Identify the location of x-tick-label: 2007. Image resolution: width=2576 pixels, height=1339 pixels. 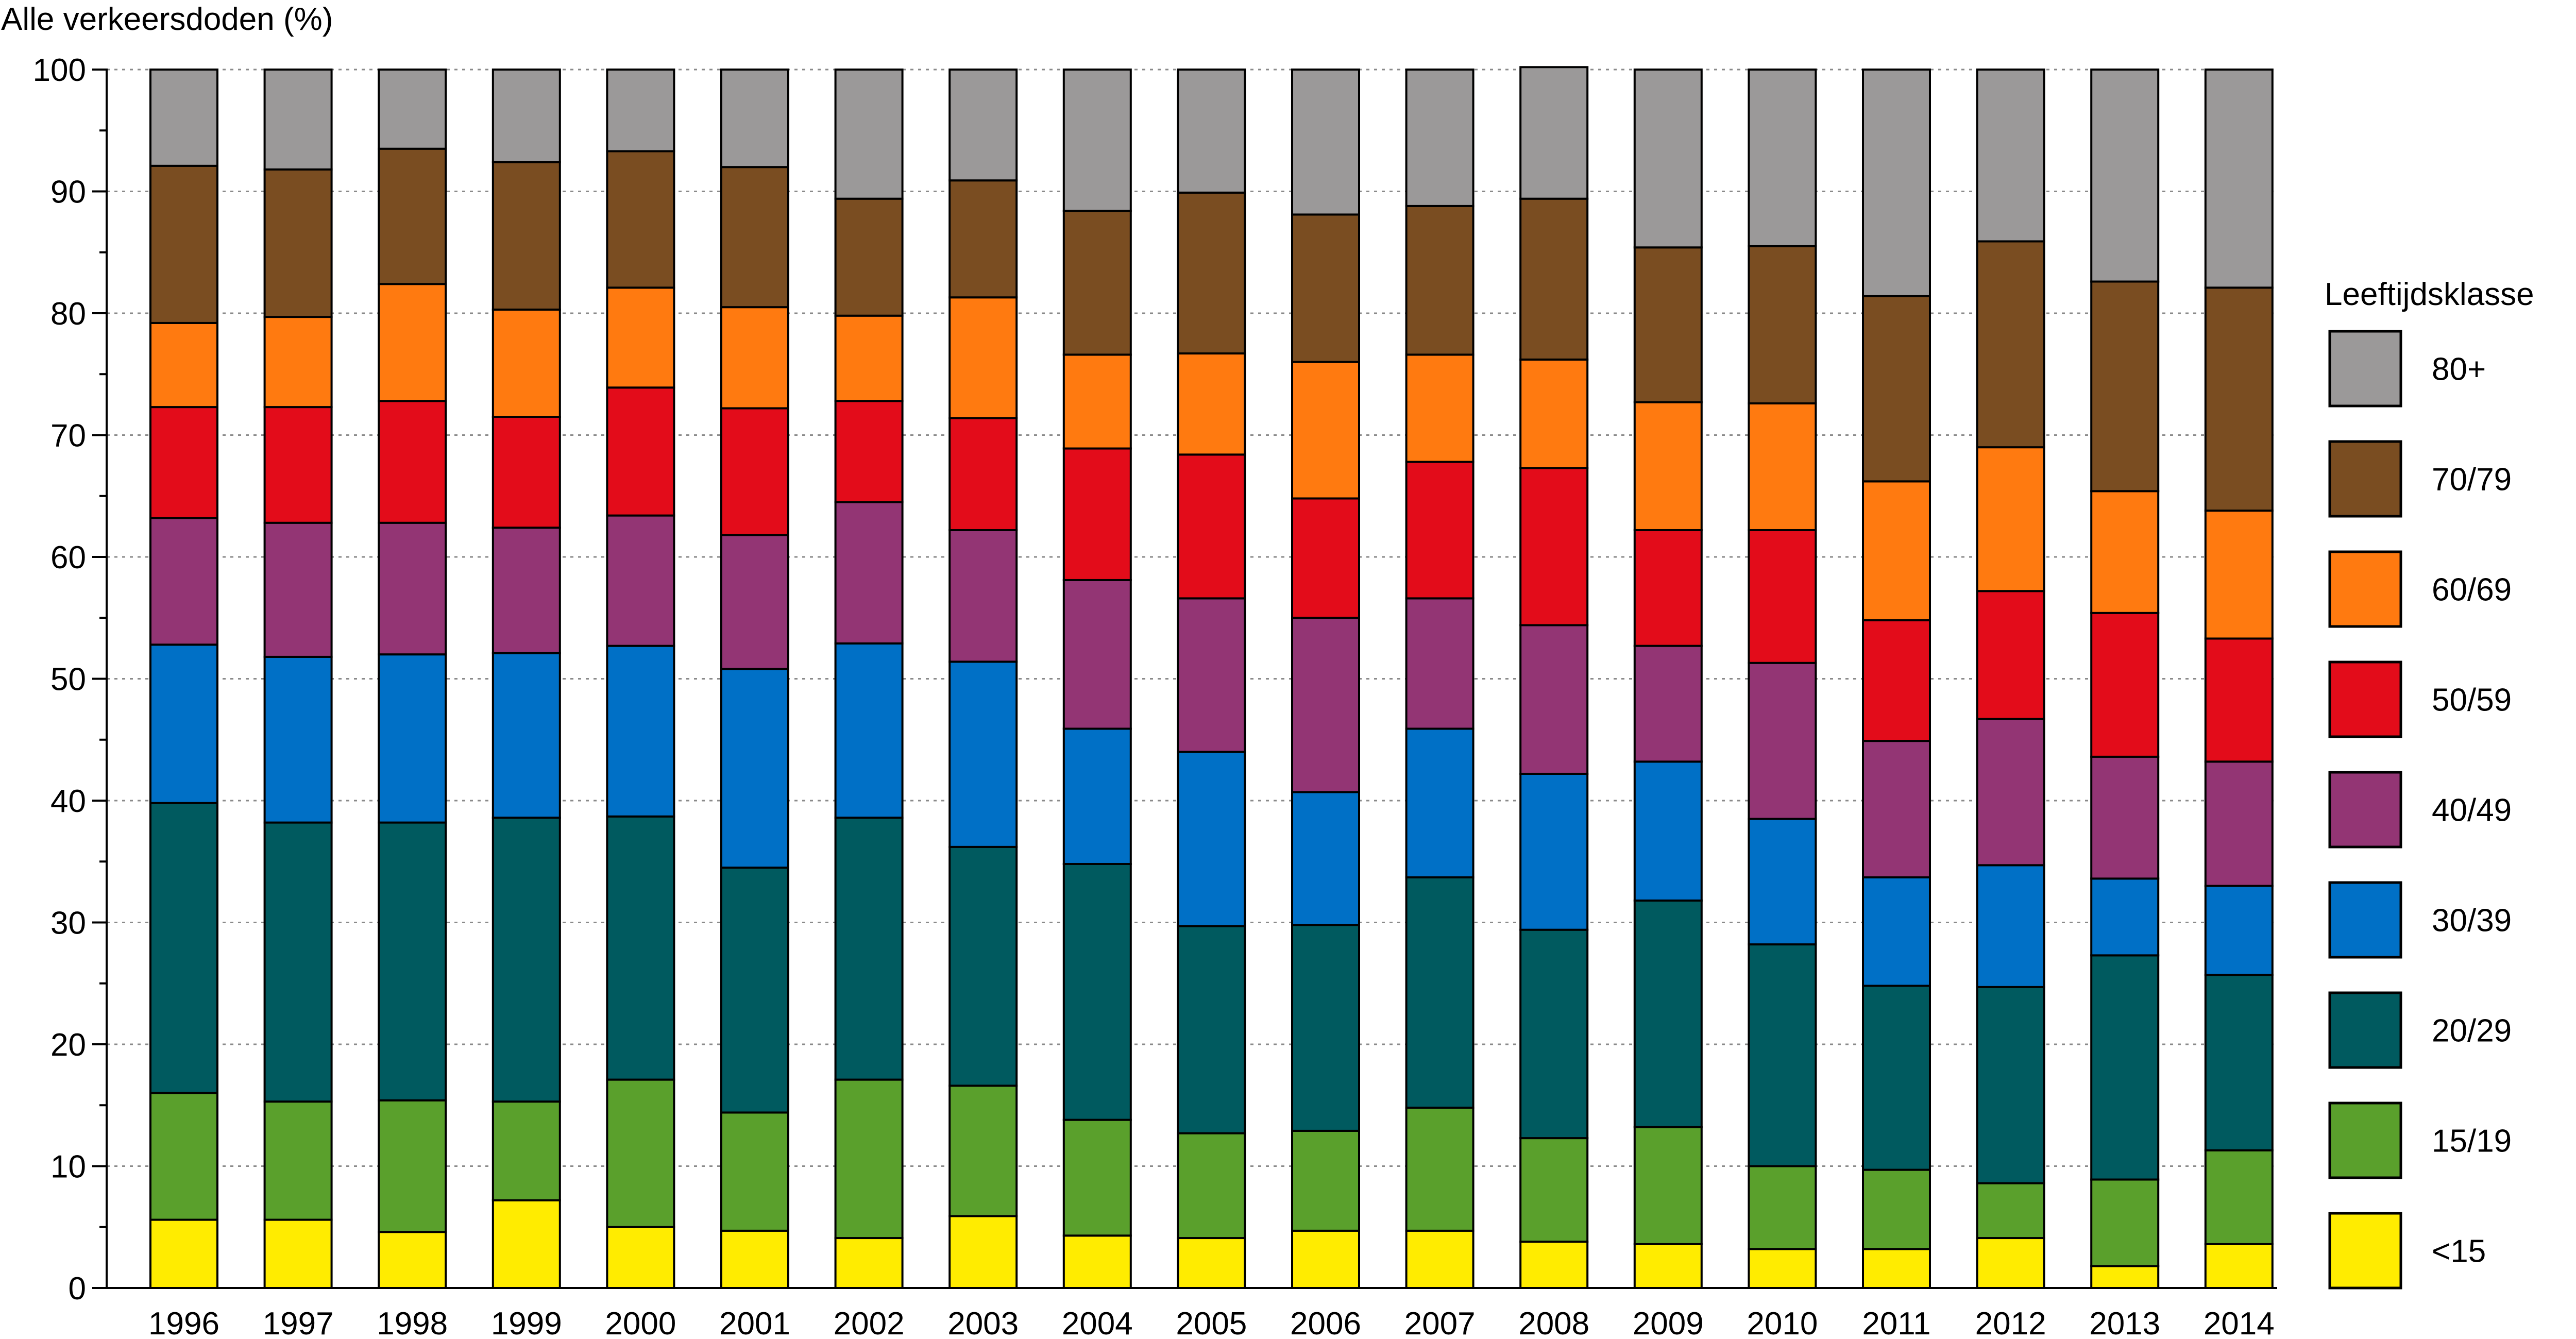
(1440, 1323).